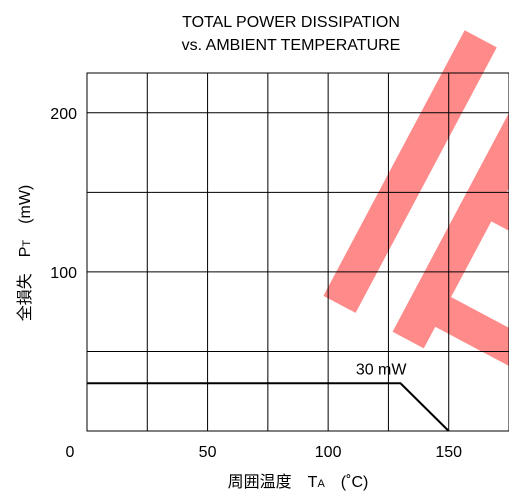 This screenshot has height=498, width=509. What do you see at coordinates (25, 212) in the screenshot?
I see `y-axis-label-suffix: (mW)` at bounding box center [25, 212].